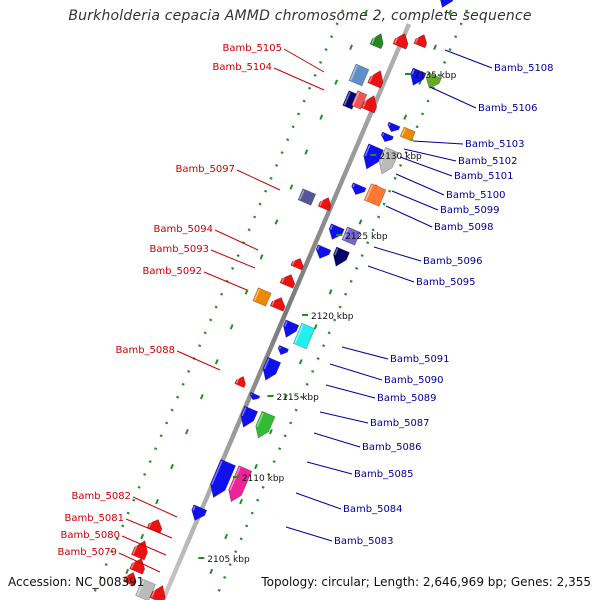  What do you see at coordinates (446, 282) in the screenshot?
I see `right-gene-label: Bamb_5095` at bounding box center [446, 282].